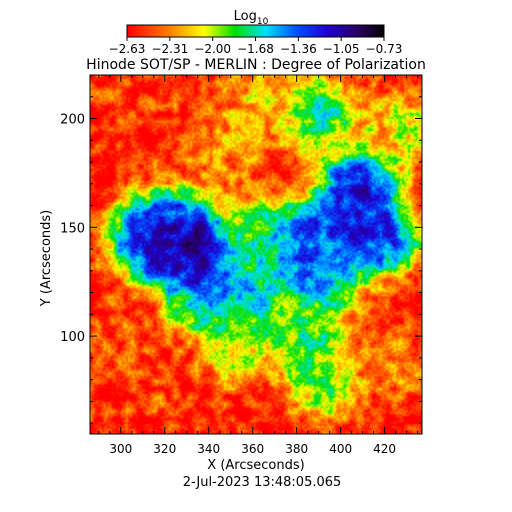  What do you see at coordinates (255, 49) in the screenshot?
I see `colorbar-tick-label: −1.68` at bounding box center [255, 49].